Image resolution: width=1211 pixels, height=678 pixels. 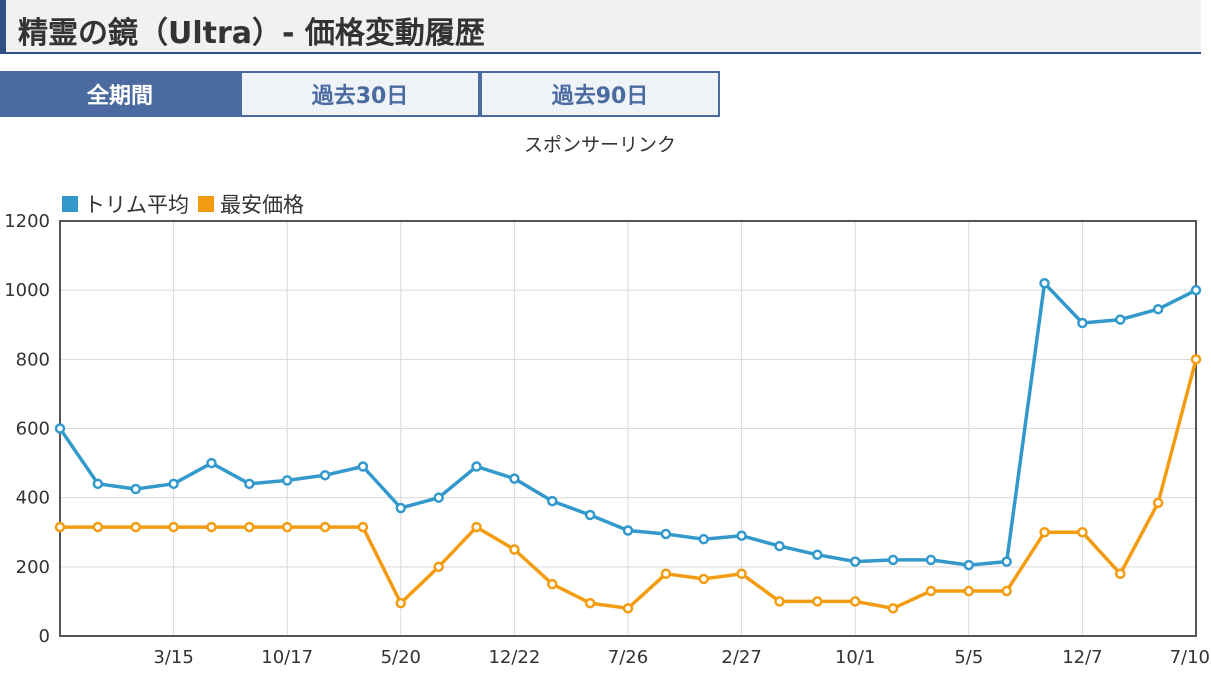 I want to click on x-tick-label: 12/7, so click(x=1082, y=657).